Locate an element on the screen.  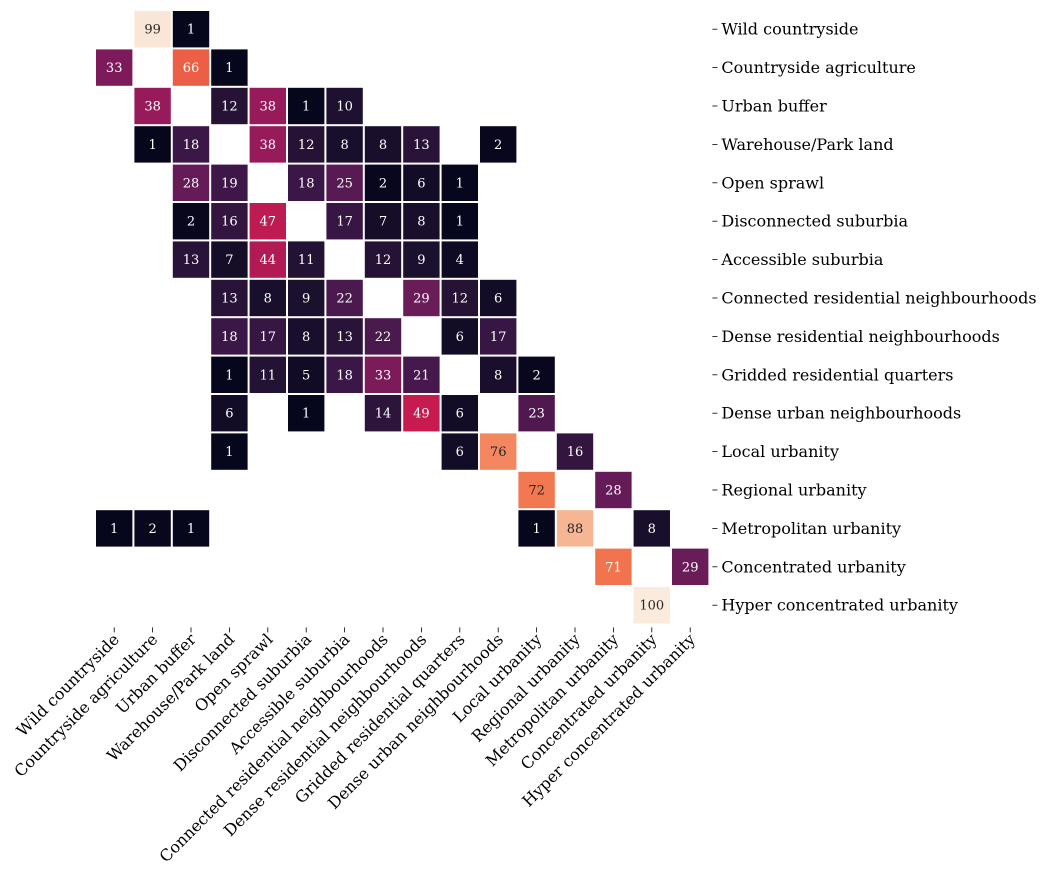
heatmap-cell-value: 9 is located at coordinates (306, 299).